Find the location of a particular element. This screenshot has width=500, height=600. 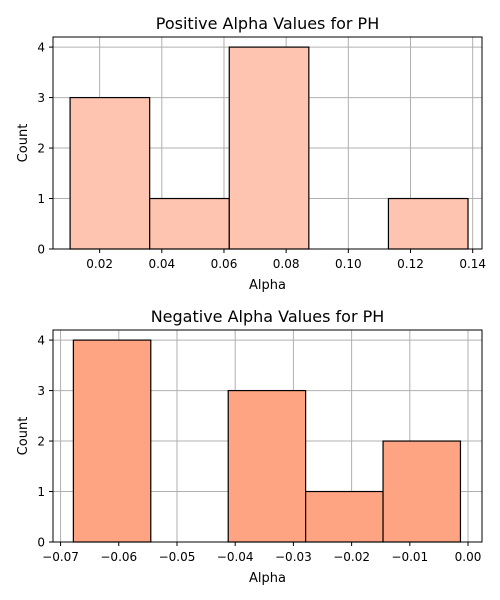

x-tick-label: 0.08 is located at coordinates (286, 264).